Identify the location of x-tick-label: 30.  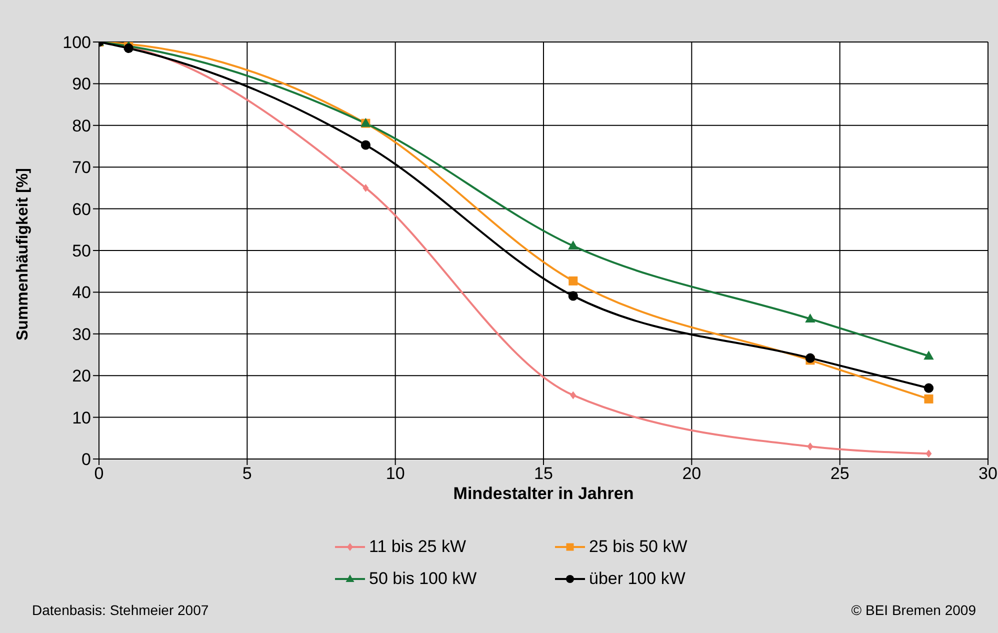
(988, 474).